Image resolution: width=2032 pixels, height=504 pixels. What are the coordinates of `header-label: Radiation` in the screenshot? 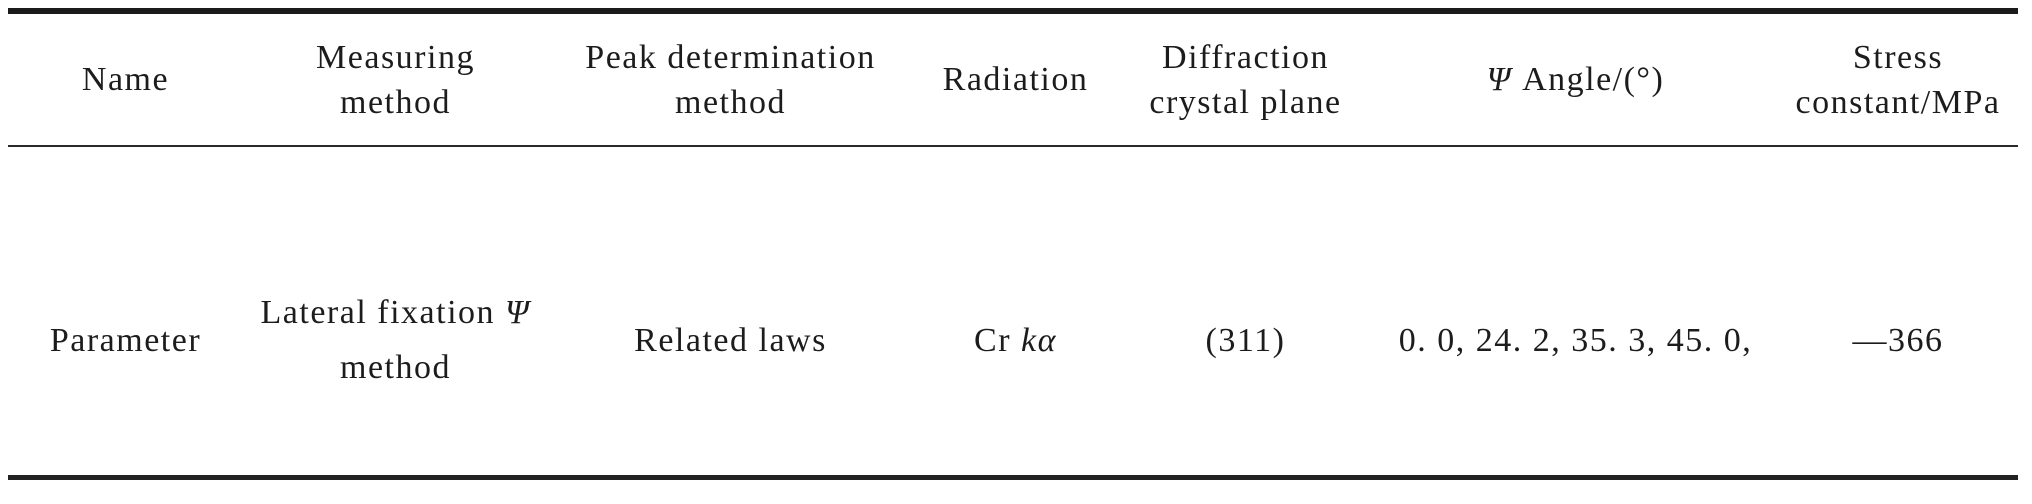 It's located at (1015, 79).